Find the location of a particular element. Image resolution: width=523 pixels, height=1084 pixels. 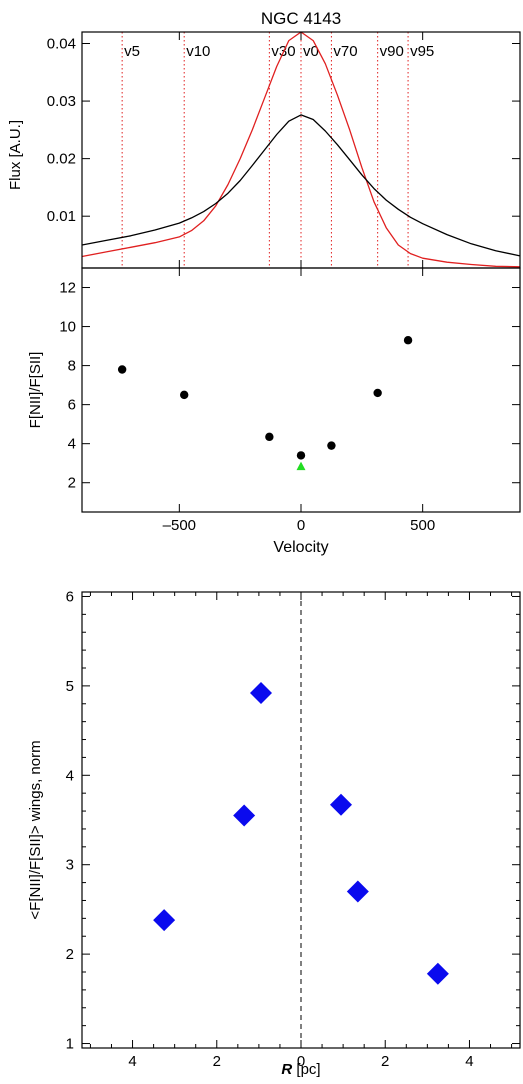

x-tick-label: –500 is located at coordinates (179, 525).